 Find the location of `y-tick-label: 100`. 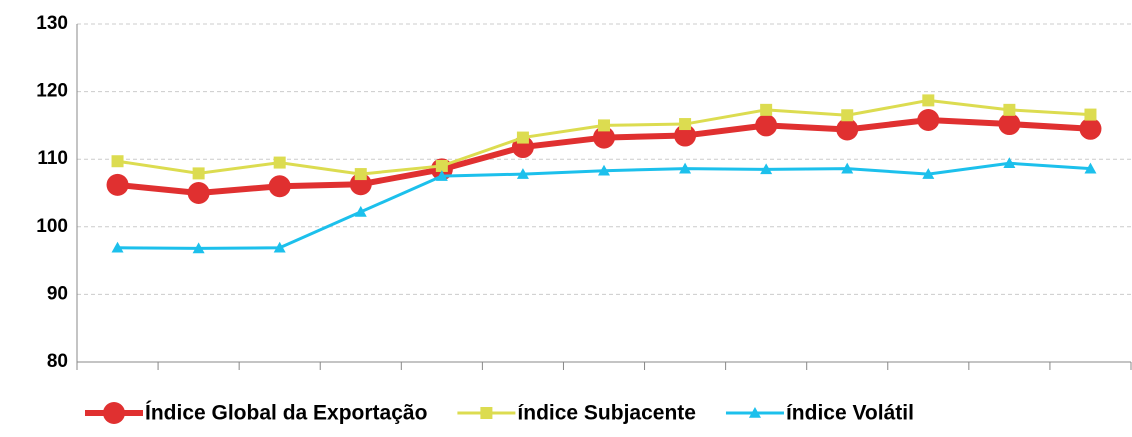

y-tick-label: 100 is located at coordinates (52, 226).